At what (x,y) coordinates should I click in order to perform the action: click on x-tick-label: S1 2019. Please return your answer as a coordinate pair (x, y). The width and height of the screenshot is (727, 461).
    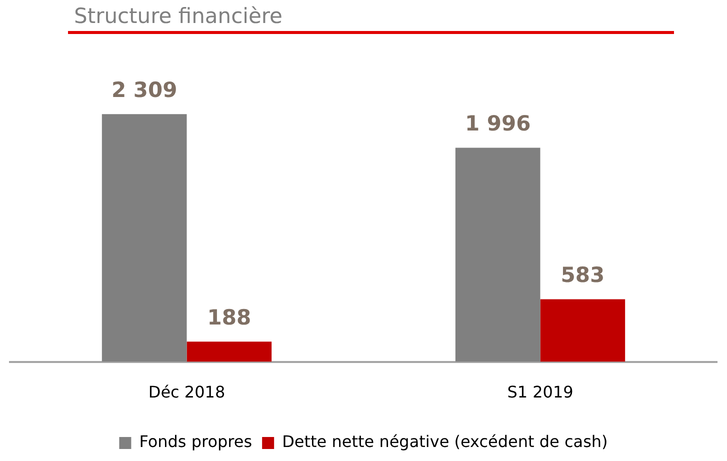
    Looking at the image, I should click on (540, 392).